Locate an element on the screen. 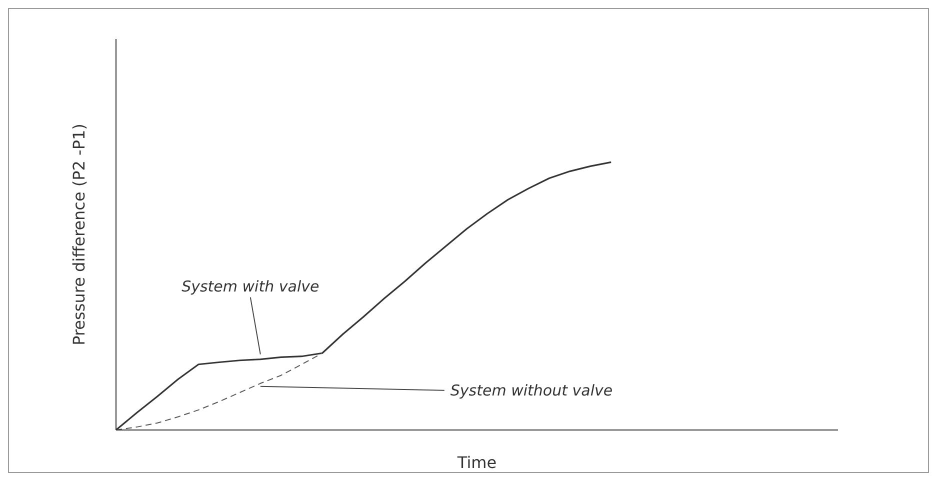 The width and height of the screenshot is (937, 481). annotation: System with valve is located at coordinates (251, 286).